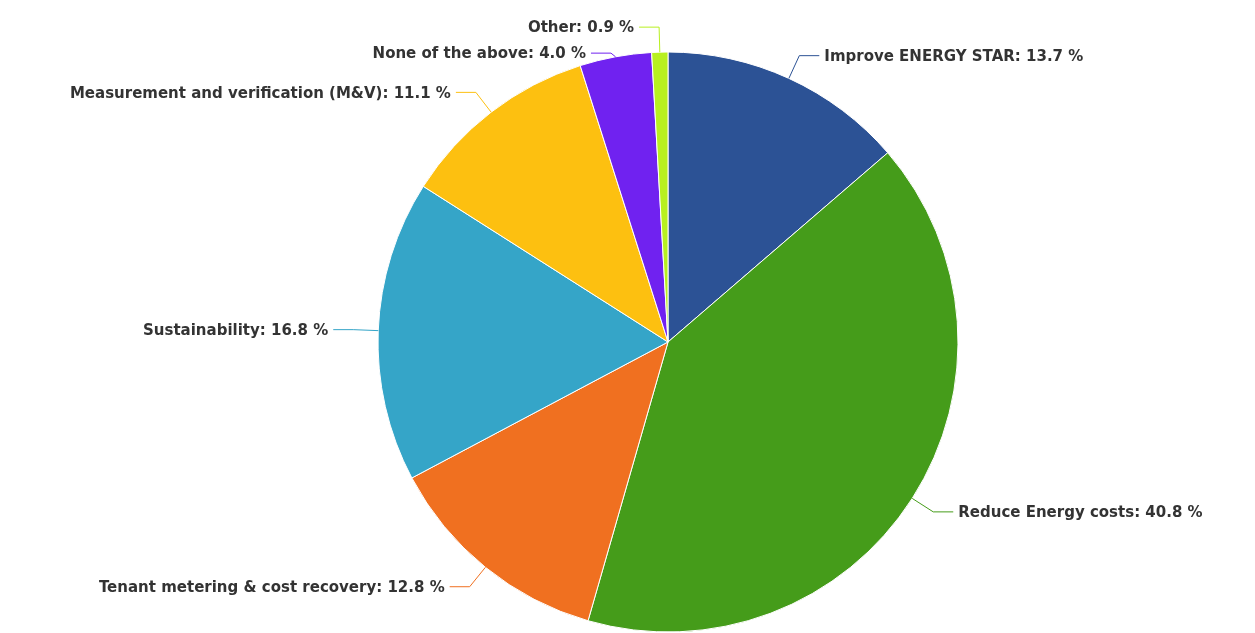  I want to click on slice-label: Tenant metering & cost recovery: 12.8 %, so click(271, 586).